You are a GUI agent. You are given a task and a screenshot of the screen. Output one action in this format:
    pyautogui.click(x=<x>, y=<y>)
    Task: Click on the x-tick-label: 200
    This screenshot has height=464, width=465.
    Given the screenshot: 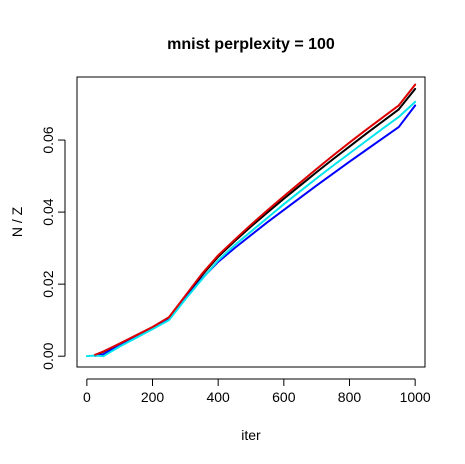 What is the action you would take?
    pyautogui.click(x=153, y=397)
    